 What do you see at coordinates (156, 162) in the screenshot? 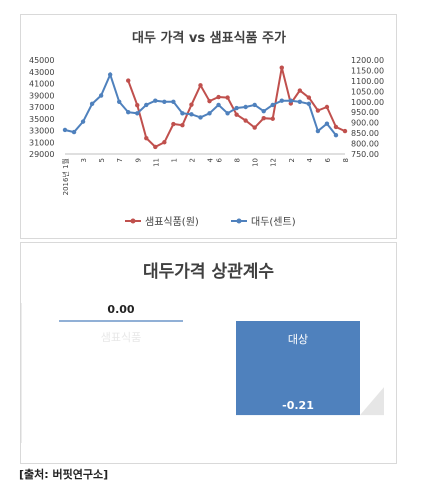
I see `x-axis-tick-label: 11` at bounding box center [156, 162].